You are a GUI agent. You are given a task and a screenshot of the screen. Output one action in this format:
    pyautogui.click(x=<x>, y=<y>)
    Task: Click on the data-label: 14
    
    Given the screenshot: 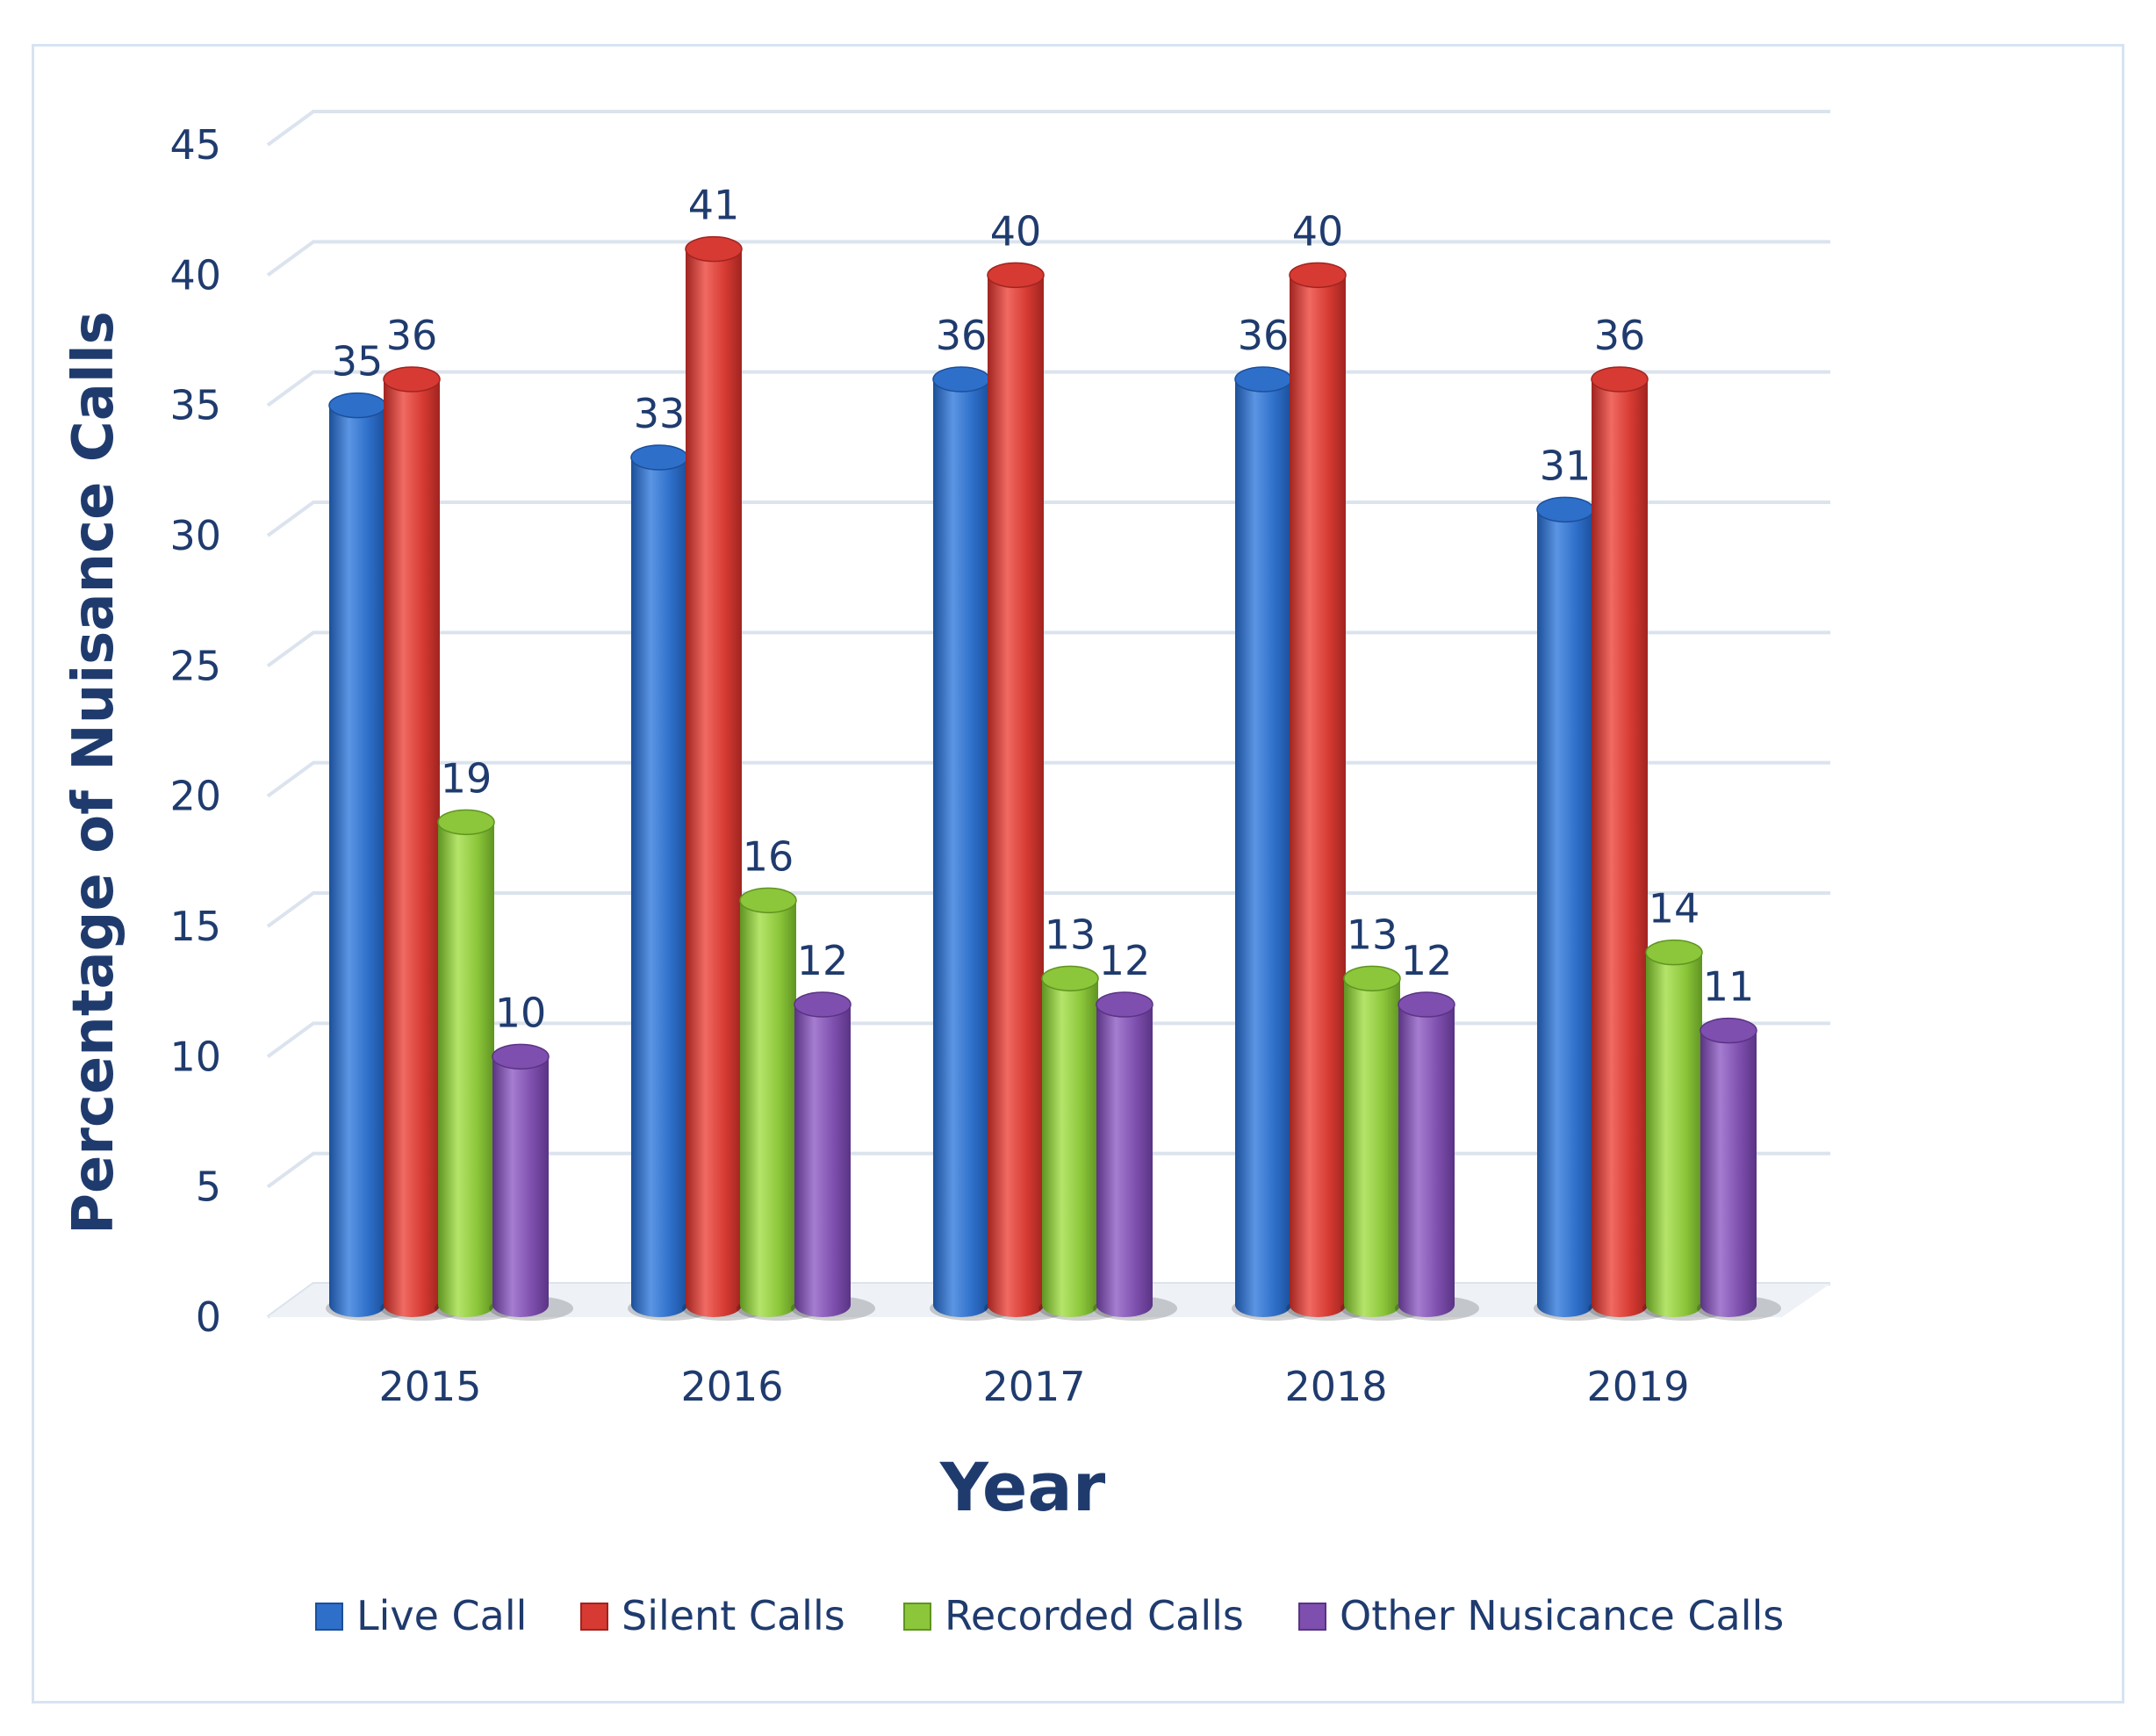 What is the action you would take?
    pyautogui.click(x=1674, y=909)
    